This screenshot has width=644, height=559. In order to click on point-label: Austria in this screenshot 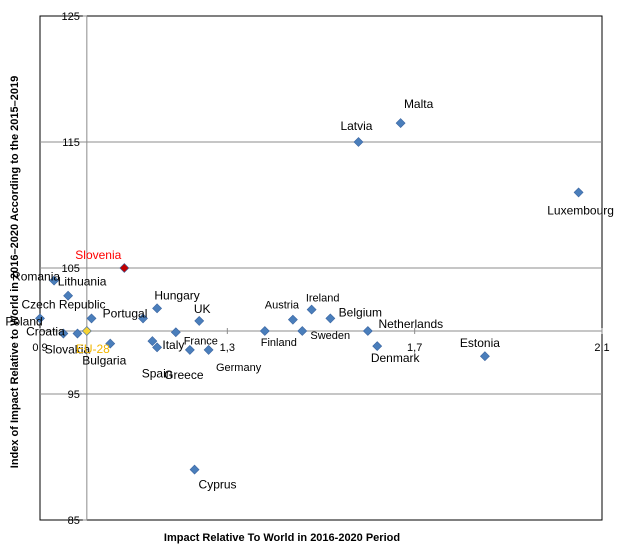, I will do `click(282, 306)`.